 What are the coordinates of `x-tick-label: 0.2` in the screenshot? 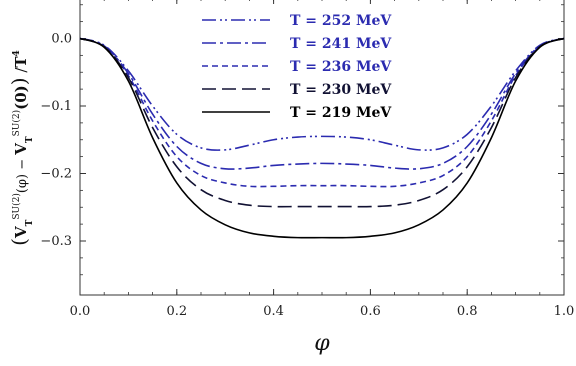 It's located at (176, 311).